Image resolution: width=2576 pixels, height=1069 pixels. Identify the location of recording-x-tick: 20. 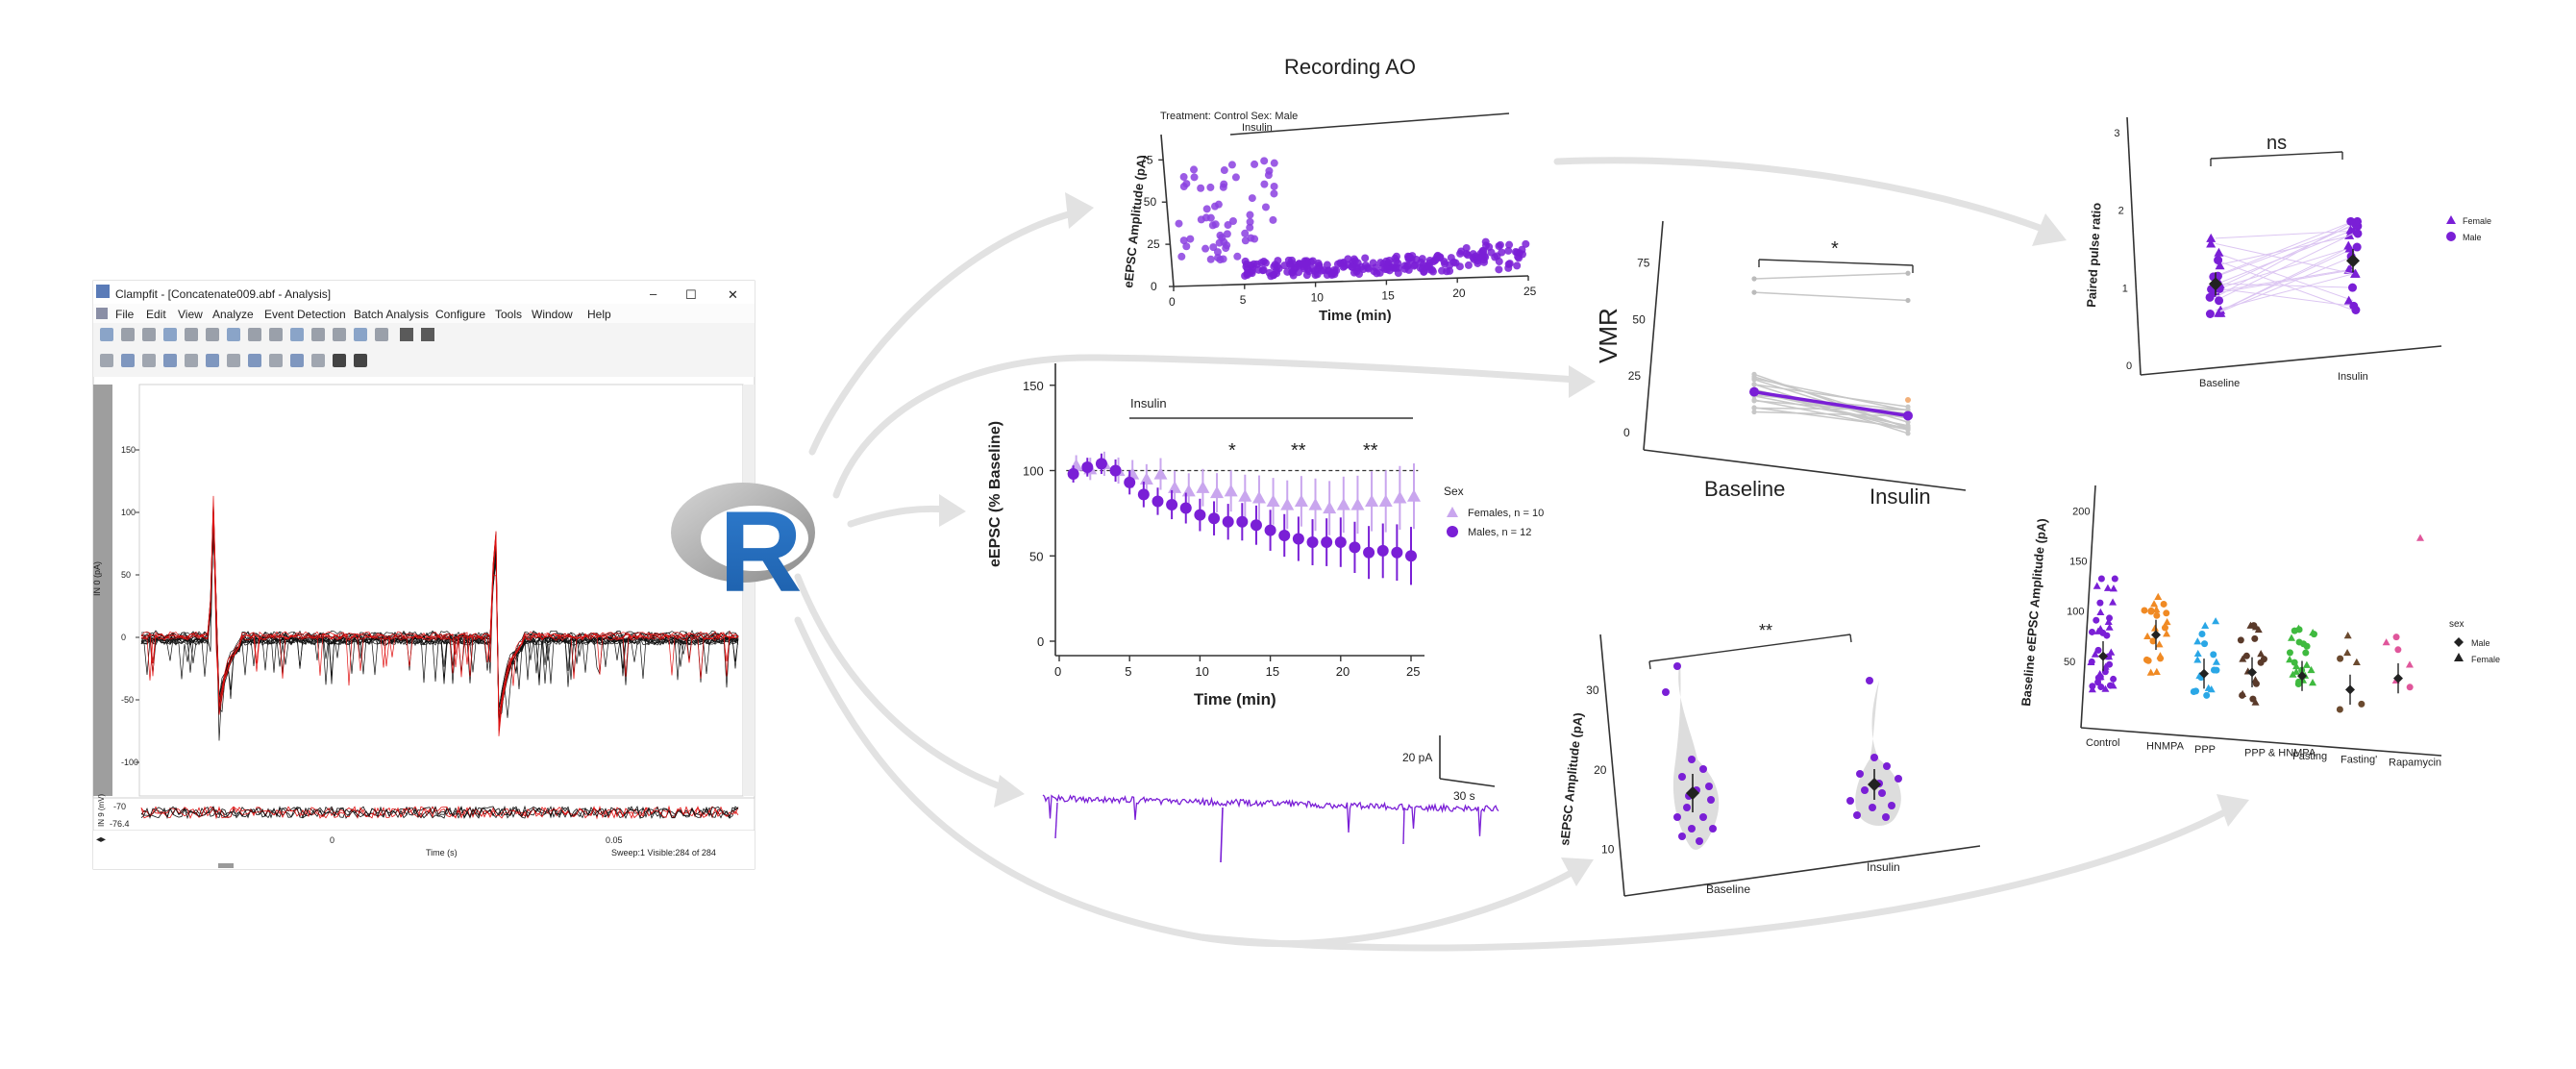
(1459, 293).